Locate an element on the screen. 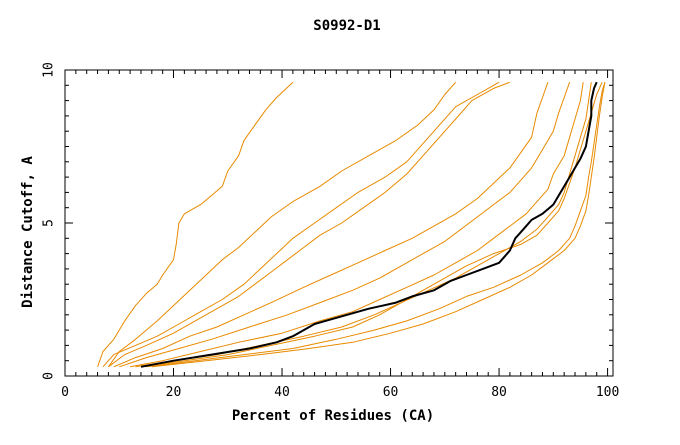  y-tick-label: 5 is located at coordinates (49, 223).